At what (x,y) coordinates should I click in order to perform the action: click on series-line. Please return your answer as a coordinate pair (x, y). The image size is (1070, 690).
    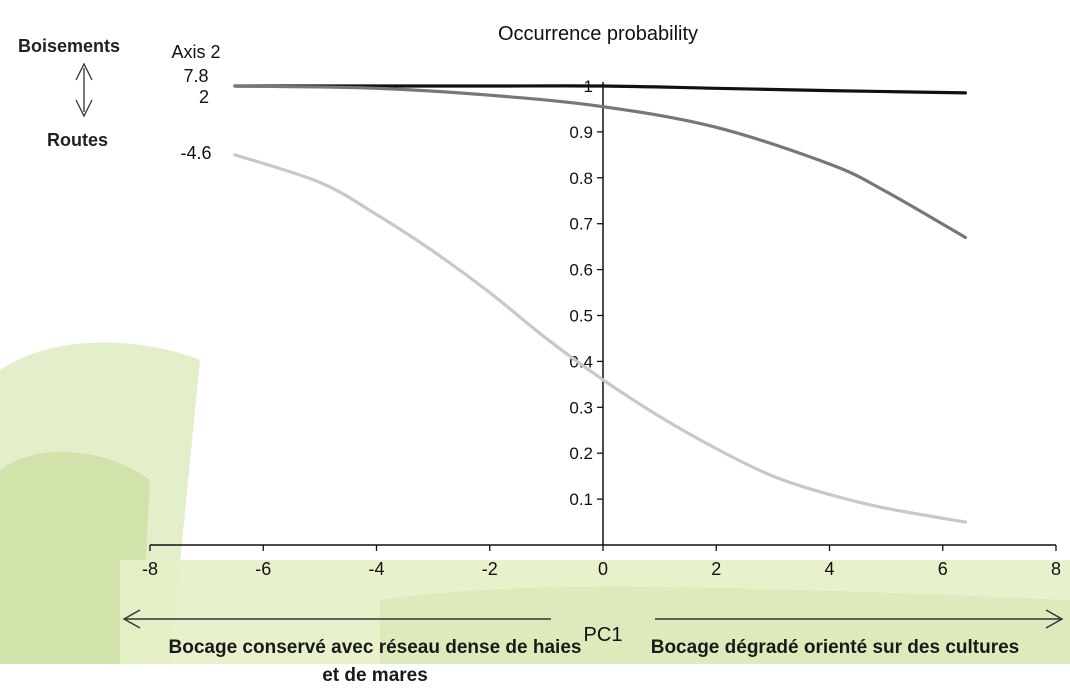
    Looking at the image, I should click on (600, 89).